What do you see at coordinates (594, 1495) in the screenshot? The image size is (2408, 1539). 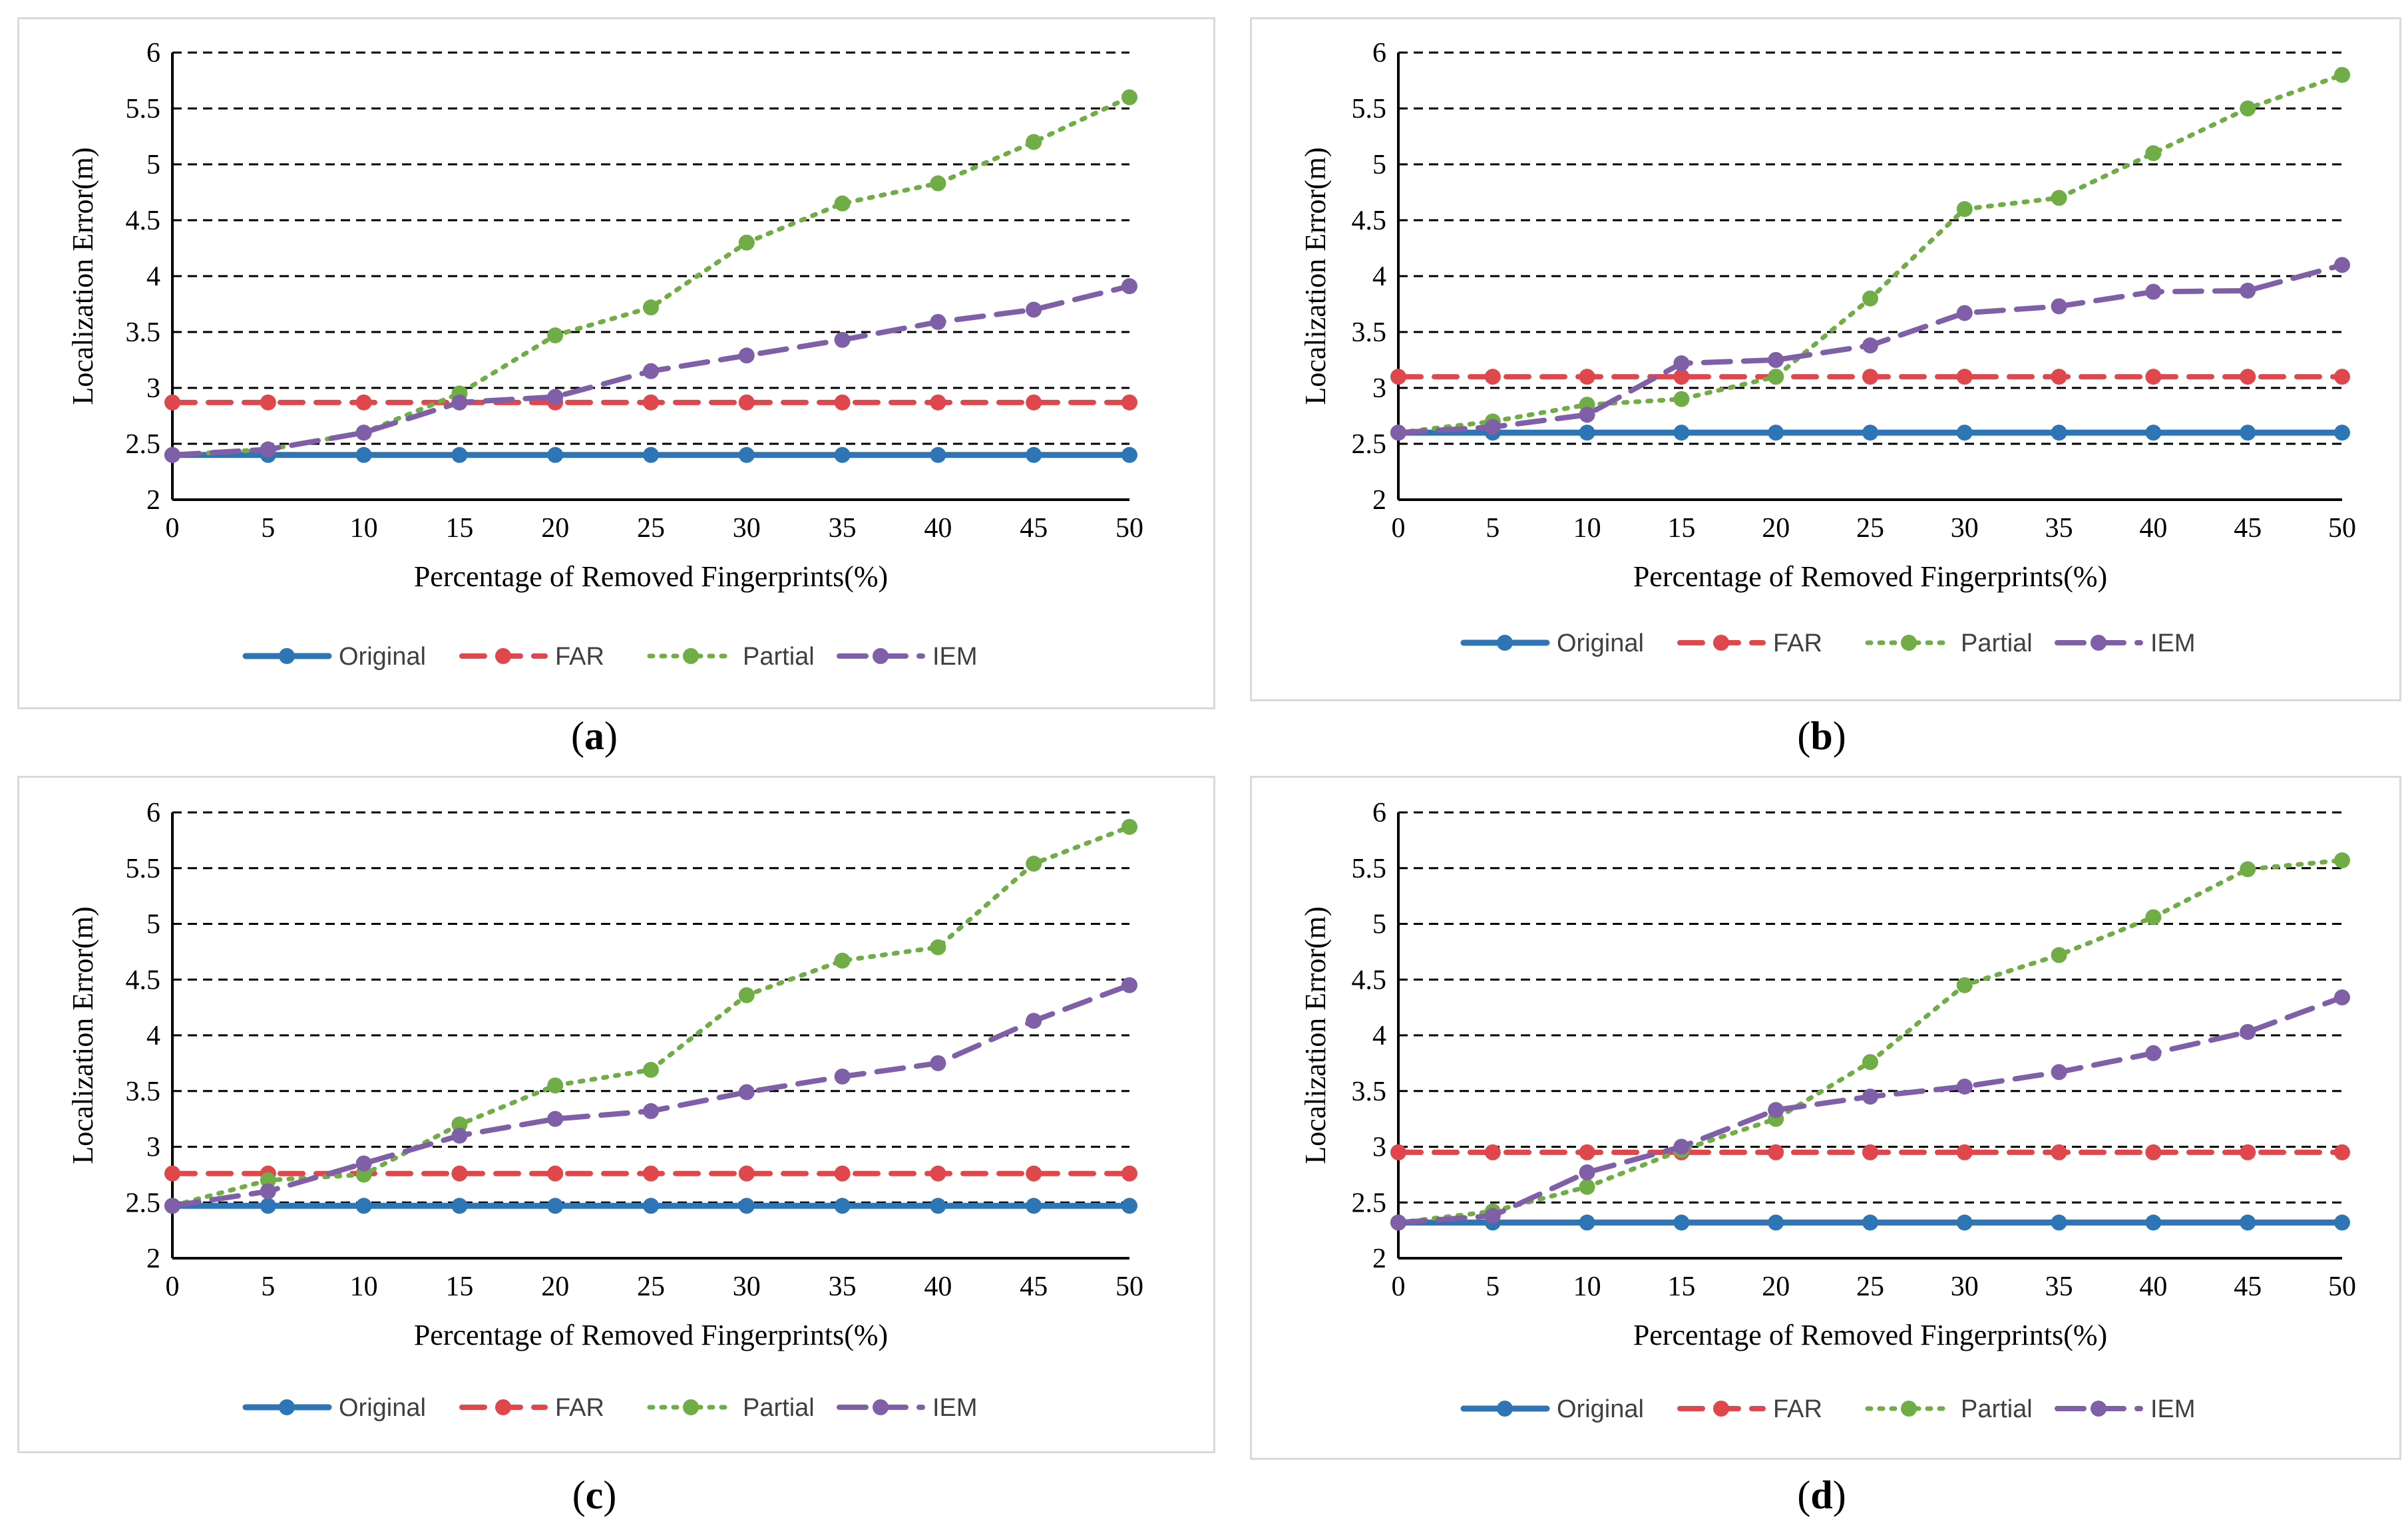 I see `caption-c: (c)` at bounding box center [594, 1495].